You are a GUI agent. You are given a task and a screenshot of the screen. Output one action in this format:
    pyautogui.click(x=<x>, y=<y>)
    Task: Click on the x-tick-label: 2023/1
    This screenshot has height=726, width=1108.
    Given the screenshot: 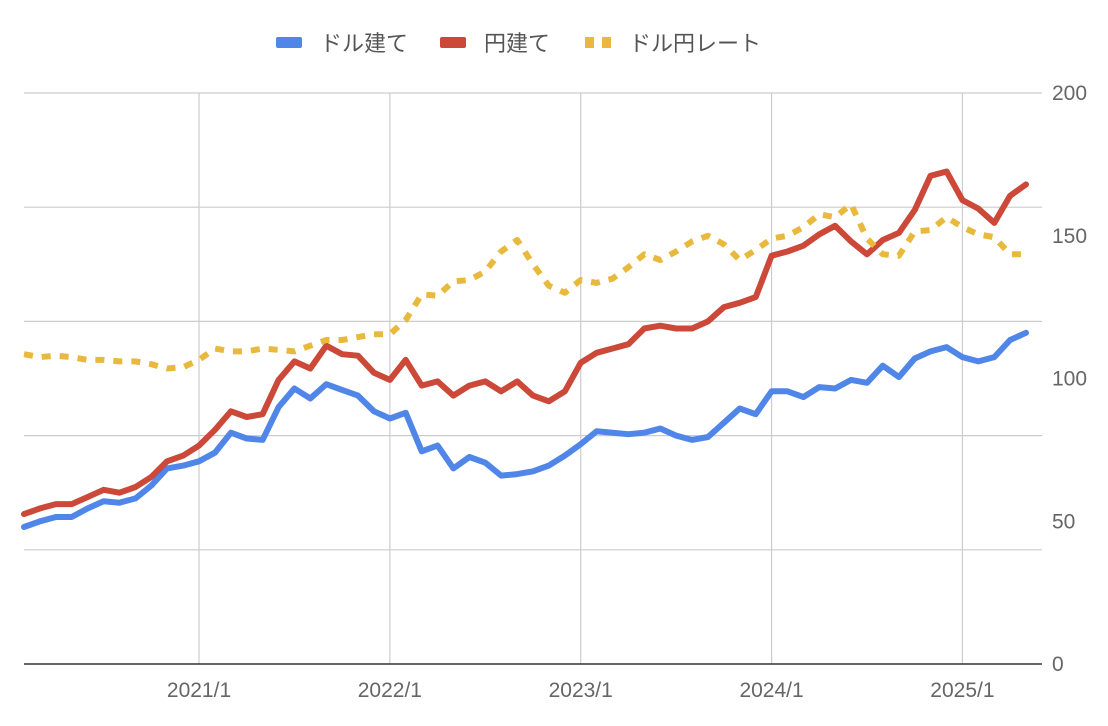 What is the action you would take?
    pyautogui.click(x=581, y=690)
    